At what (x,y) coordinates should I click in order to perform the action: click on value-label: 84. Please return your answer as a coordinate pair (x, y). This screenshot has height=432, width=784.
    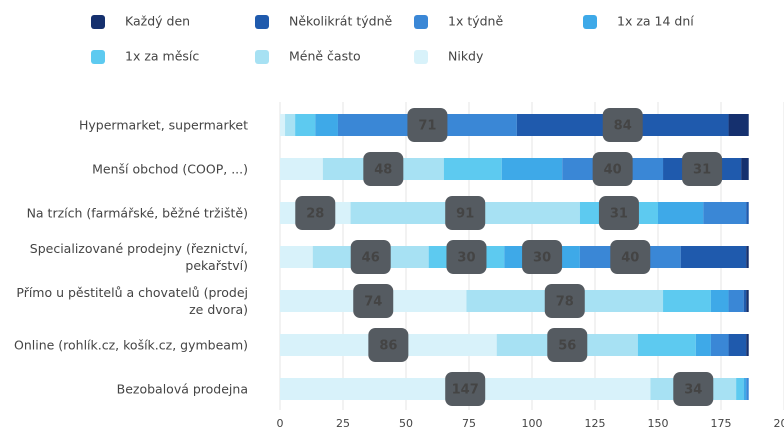
    Looking at the image, I should click on (623, 126).